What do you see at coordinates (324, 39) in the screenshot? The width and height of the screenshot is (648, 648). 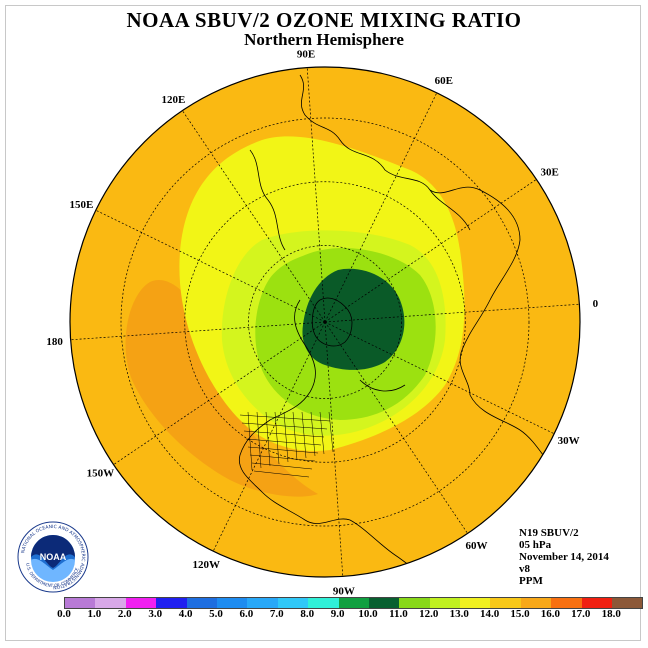 I see `page-subtitle: Northern Hemisphere` at bounding box center [324, 39].